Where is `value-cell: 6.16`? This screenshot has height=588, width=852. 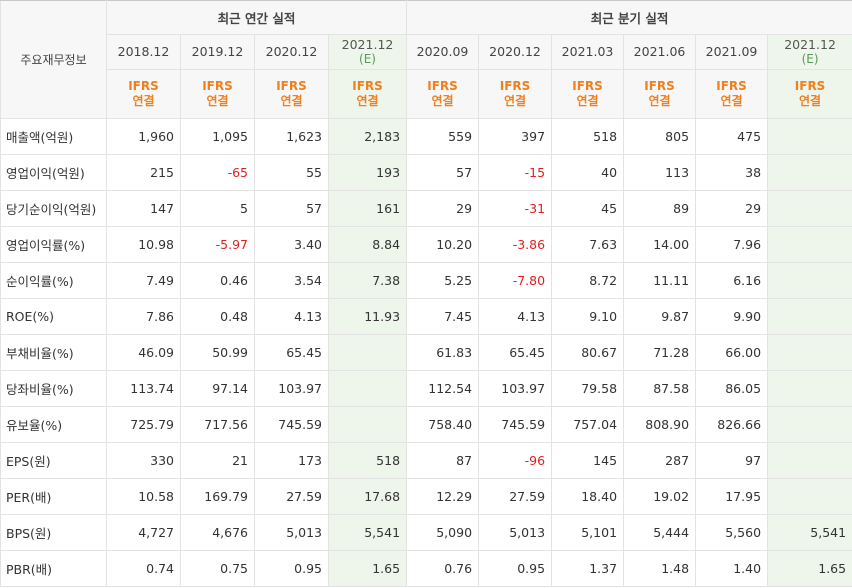
value-cell: 6.16 is located at coordinates (732, 280).